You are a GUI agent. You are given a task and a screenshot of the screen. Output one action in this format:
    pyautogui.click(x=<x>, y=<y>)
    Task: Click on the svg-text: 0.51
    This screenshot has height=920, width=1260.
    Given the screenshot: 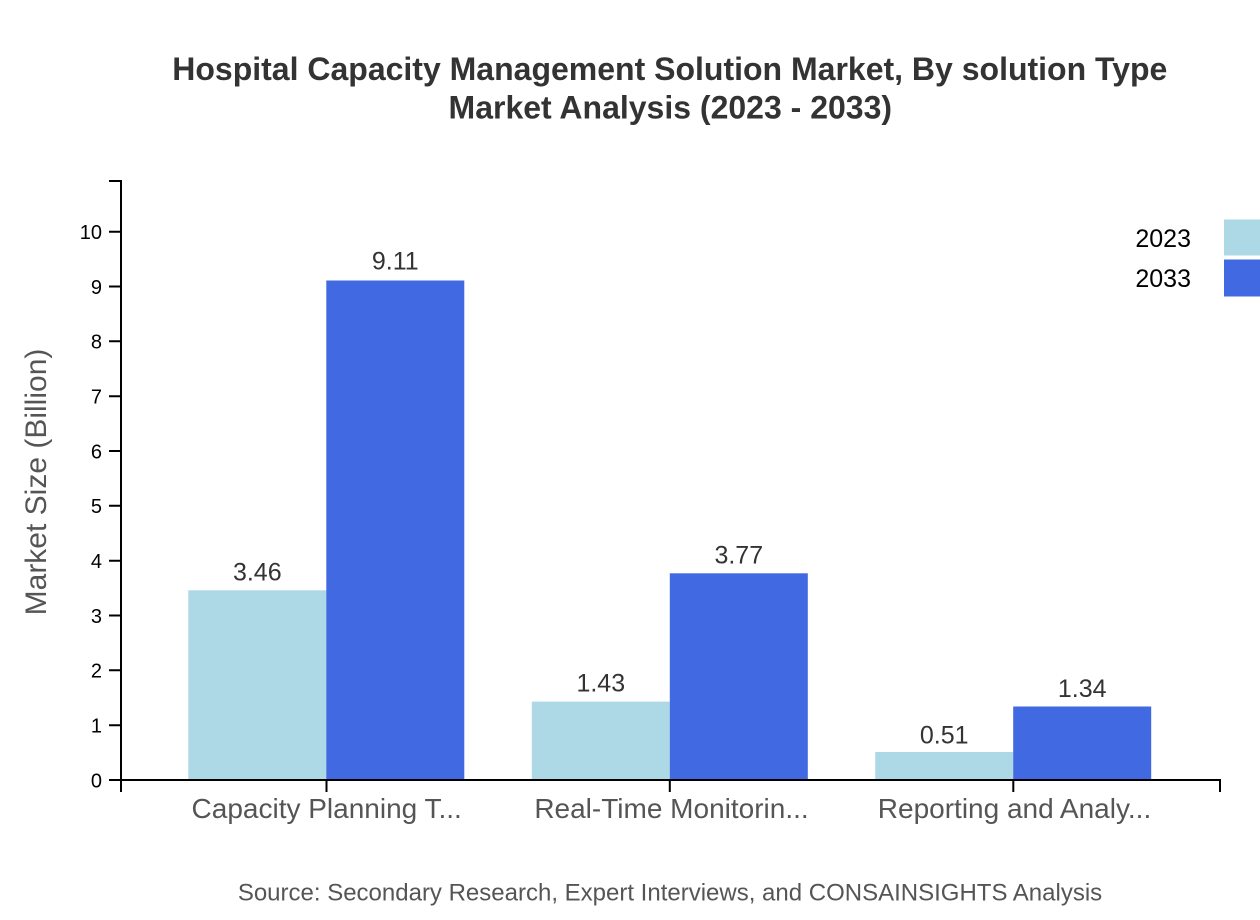 What is the action you would take?
    pyautogui.click(x=944, y=735)
    